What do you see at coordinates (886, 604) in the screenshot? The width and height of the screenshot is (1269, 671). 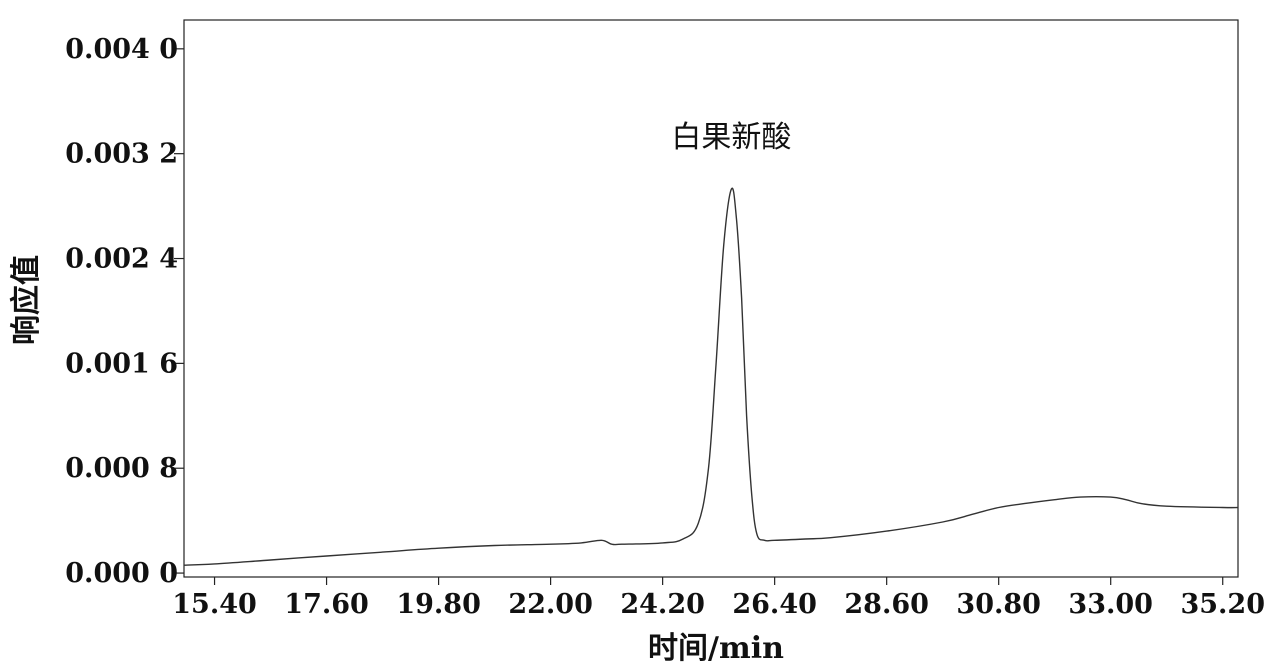 I see `x-tick-label: 28.60` at bounding box center [886, 604].